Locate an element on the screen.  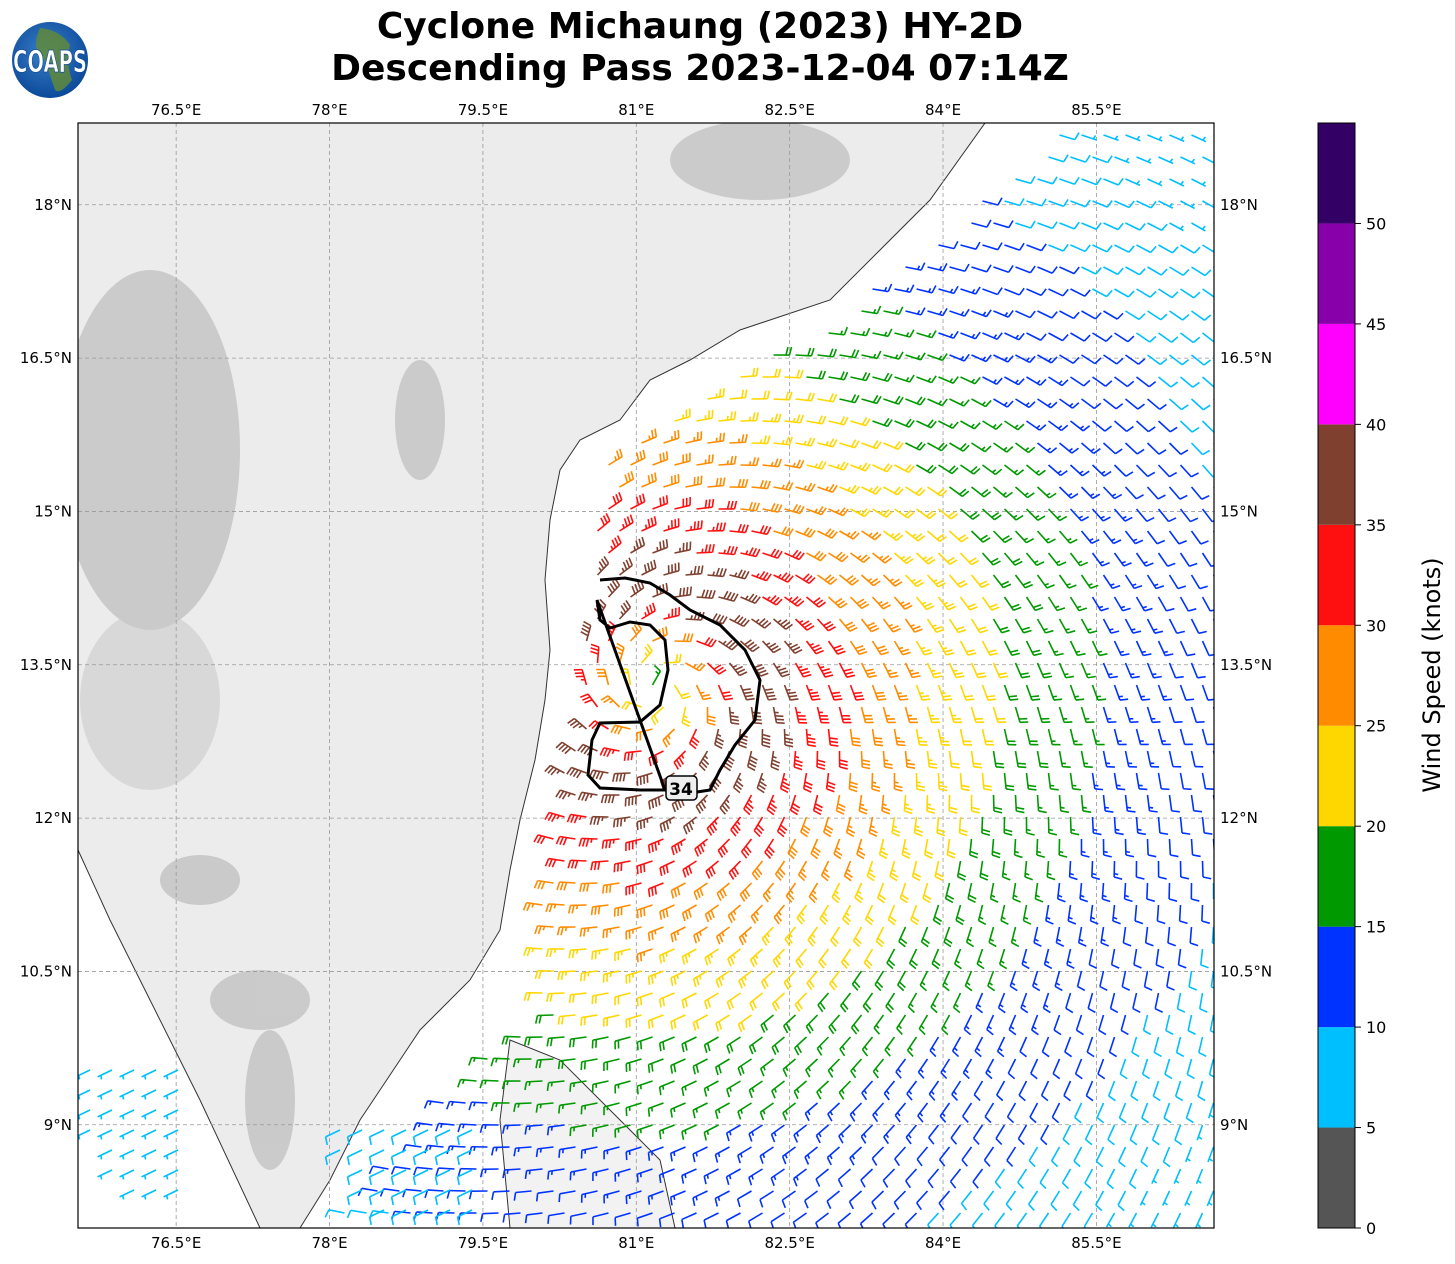
lon-tick-label: 79.5°E is located at coordinates (483, 110).